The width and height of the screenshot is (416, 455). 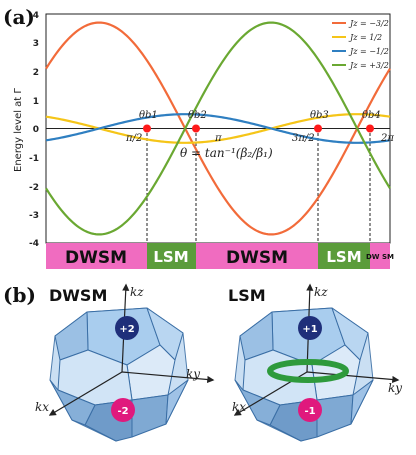 What do you see at coordinates (133, 138) in the screenshot?
I see `x-tick-label: π/2` at bounding box center [133, 138].